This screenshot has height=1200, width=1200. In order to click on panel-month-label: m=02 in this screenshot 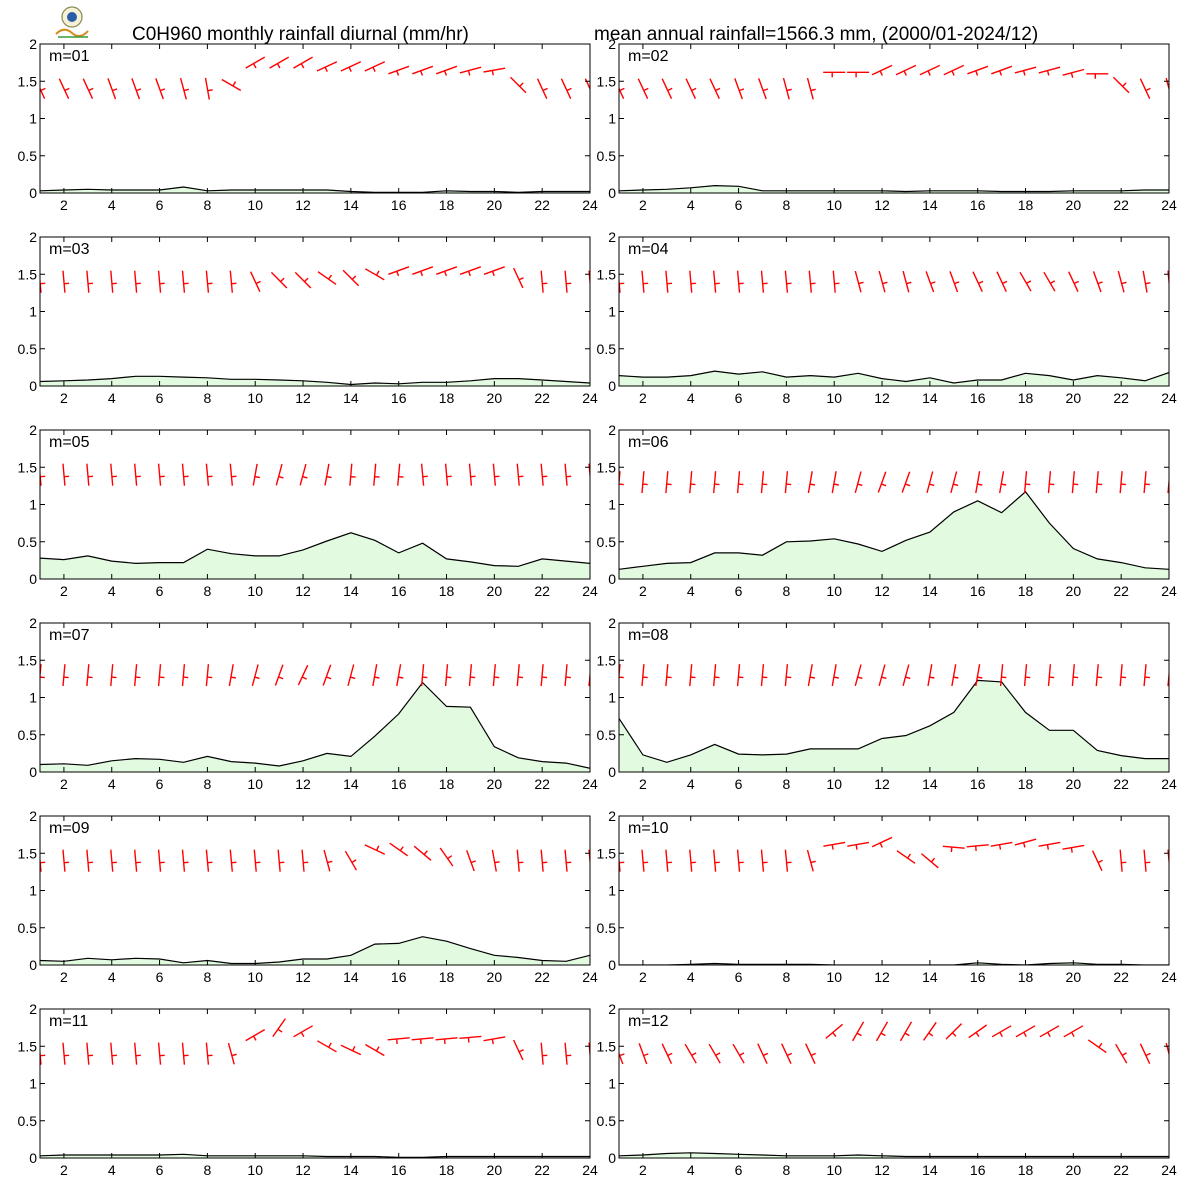, I will do `click(648, 56)`.